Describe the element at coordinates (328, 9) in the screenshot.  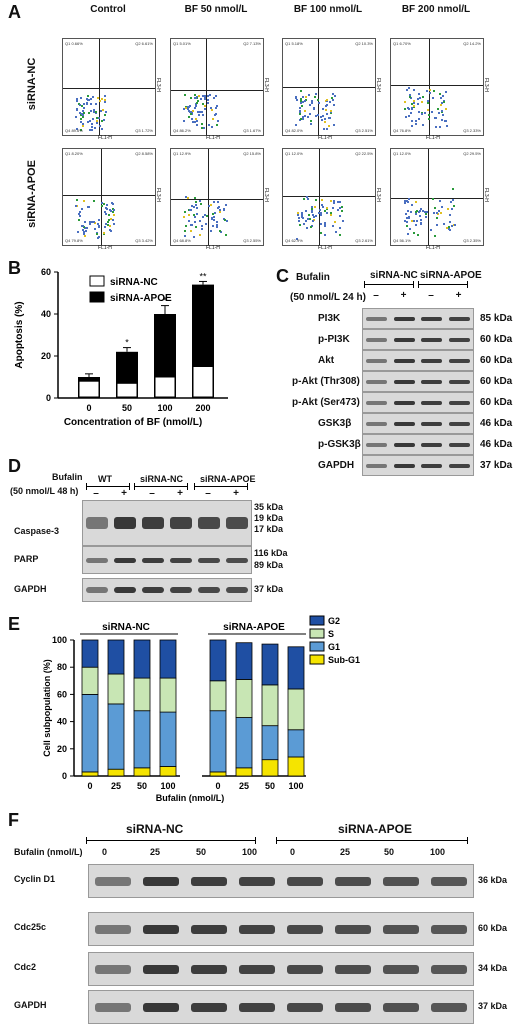
I see `flow-column-header: BF 100 nmol/L` at that location.